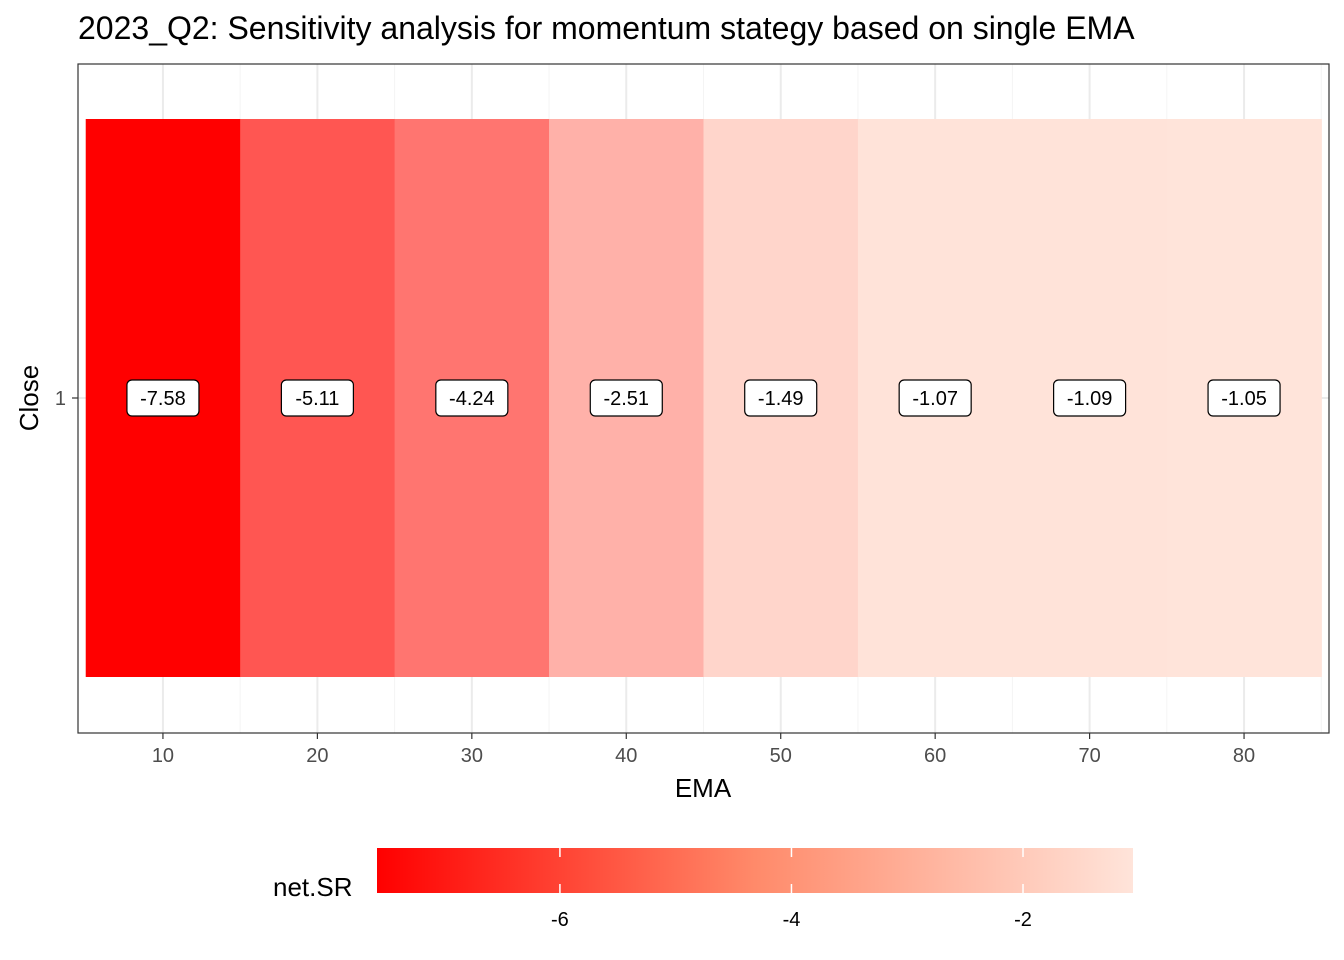  Describe the element at coordinates (781, 756) in the screenshot. I see `x-tick-label: 50` at that location.